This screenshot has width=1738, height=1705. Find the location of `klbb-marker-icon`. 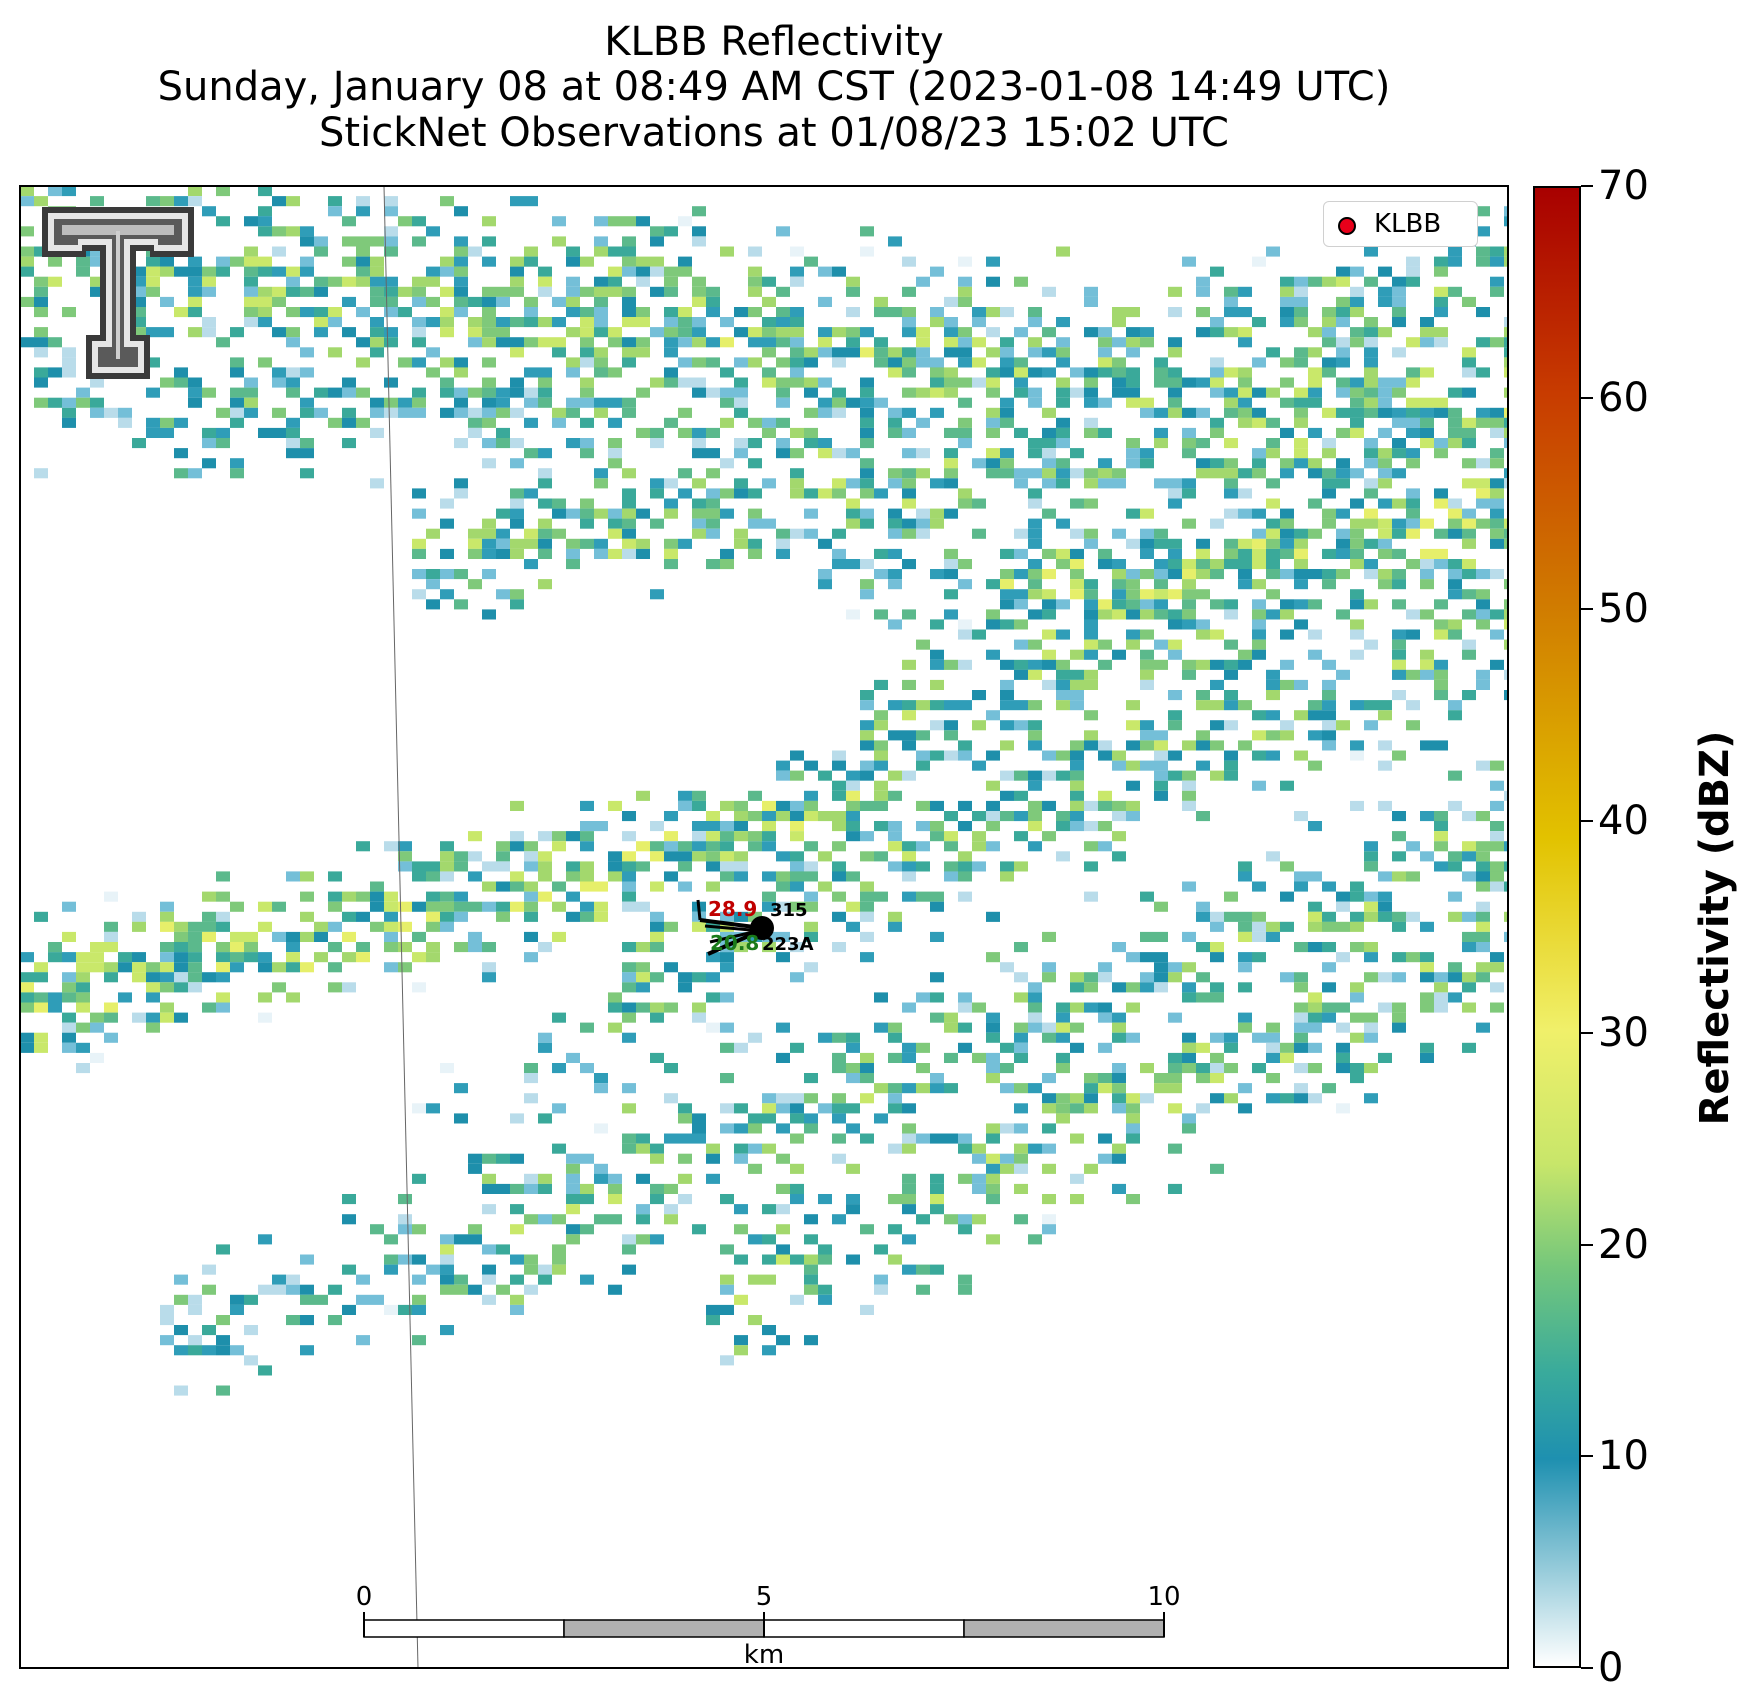

klbb-marker-icon is located at coordinates (1347, 226).